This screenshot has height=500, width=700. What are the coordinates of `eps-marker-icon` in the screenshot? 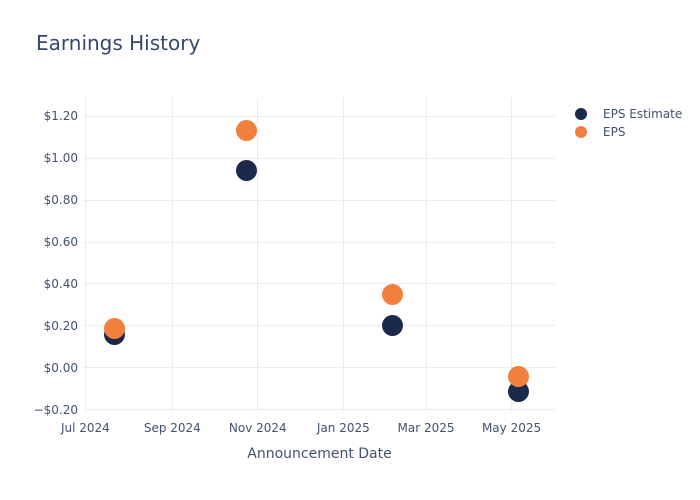 It's located at (581, 132).